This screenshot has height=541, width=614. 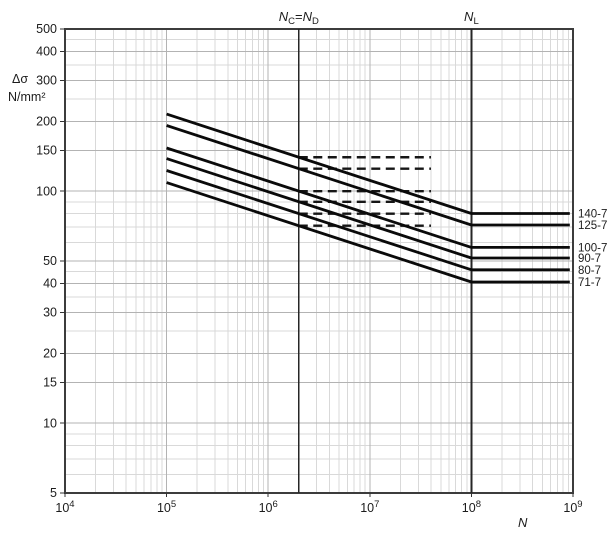 What do you see at coordinates (471, 18) in the screenshot?
I see `reference-label-NL: NL` at bounding box center [471, 18].